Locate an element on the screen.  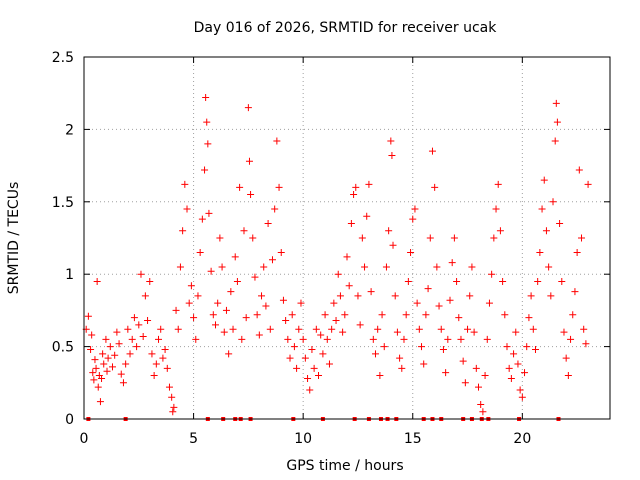
y-tick-label: 2 is located at coordinates (69, 130).